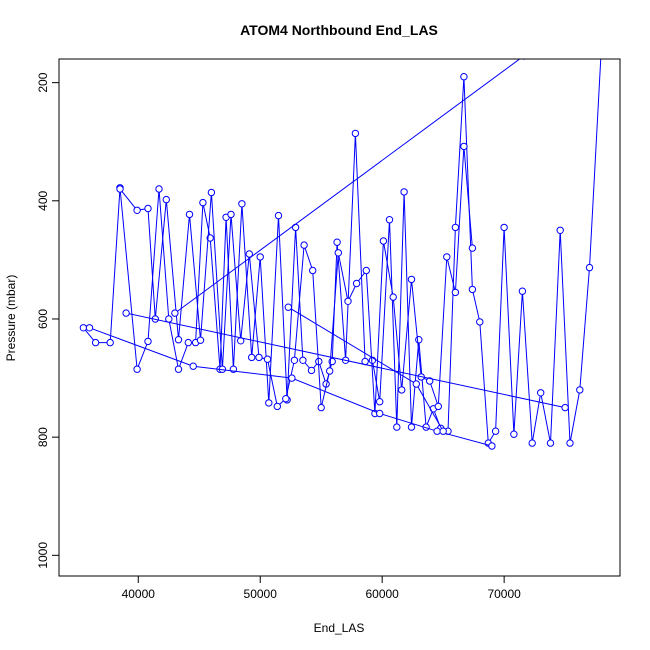  I want to click on x-tick-label: 60000, so click(382, 594).